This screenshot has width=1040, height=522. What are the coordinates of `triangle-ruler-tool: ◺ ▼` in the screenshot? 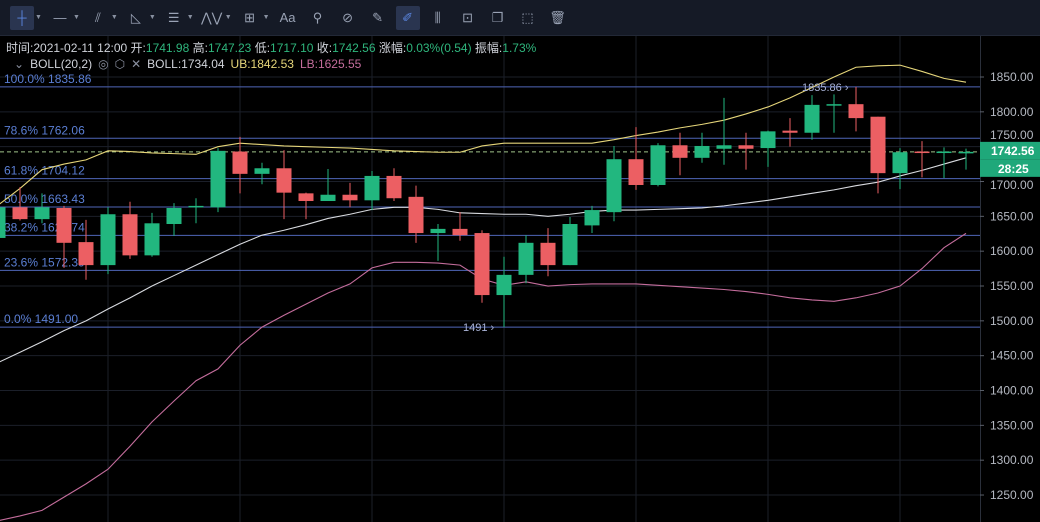 It's located at (140, 18).